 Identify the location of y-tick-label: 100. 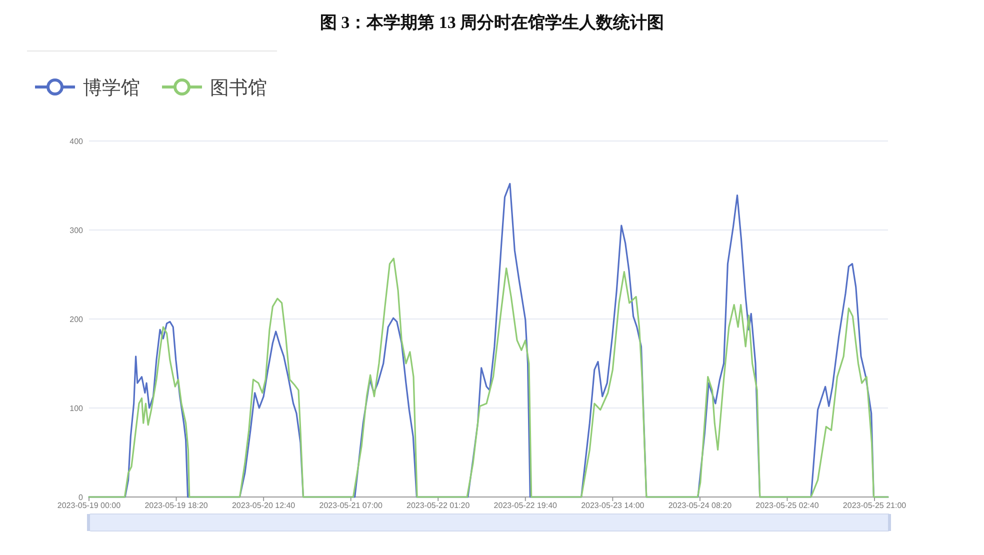
(77, 408).